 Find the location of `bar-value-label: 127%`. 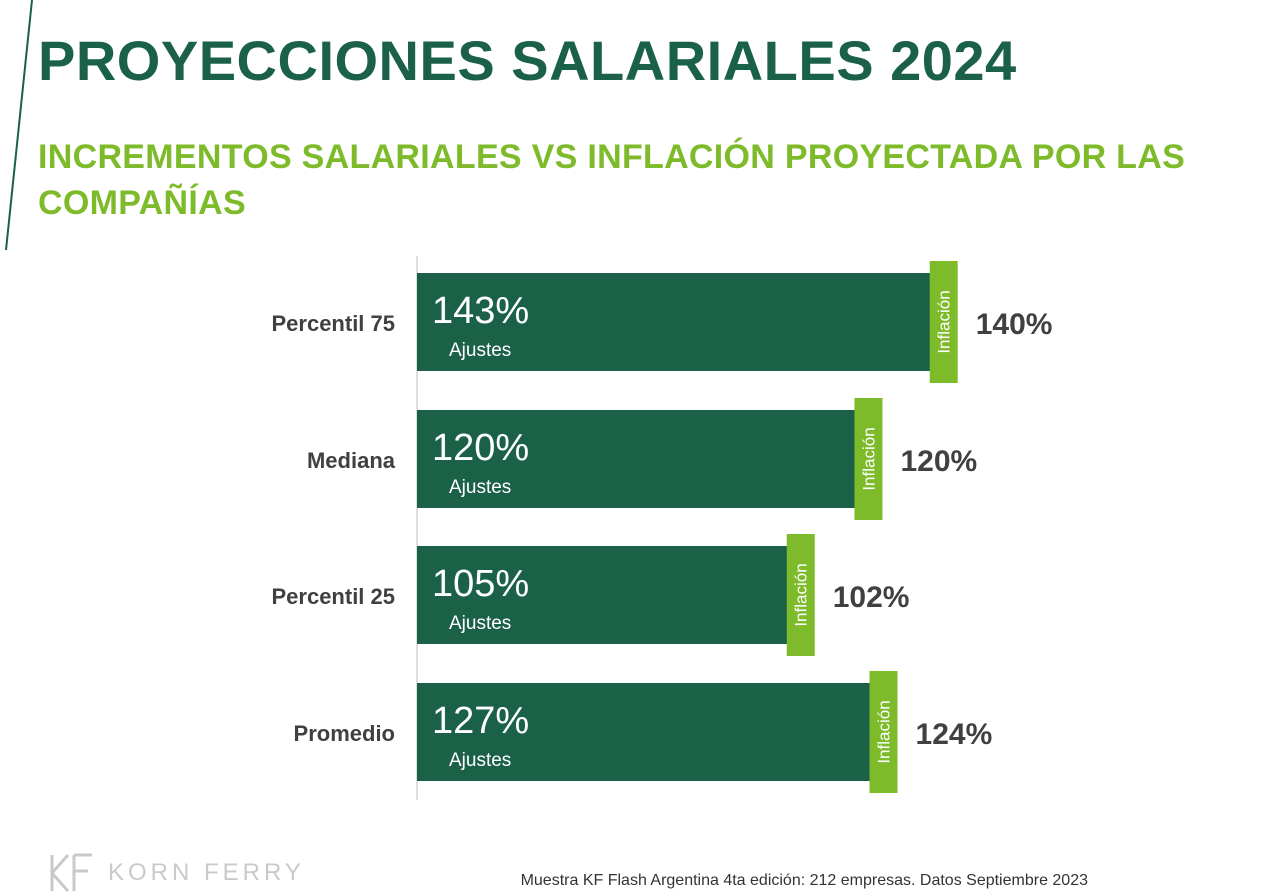

bar-value-label: 127% is located at coordinates (480, 721).